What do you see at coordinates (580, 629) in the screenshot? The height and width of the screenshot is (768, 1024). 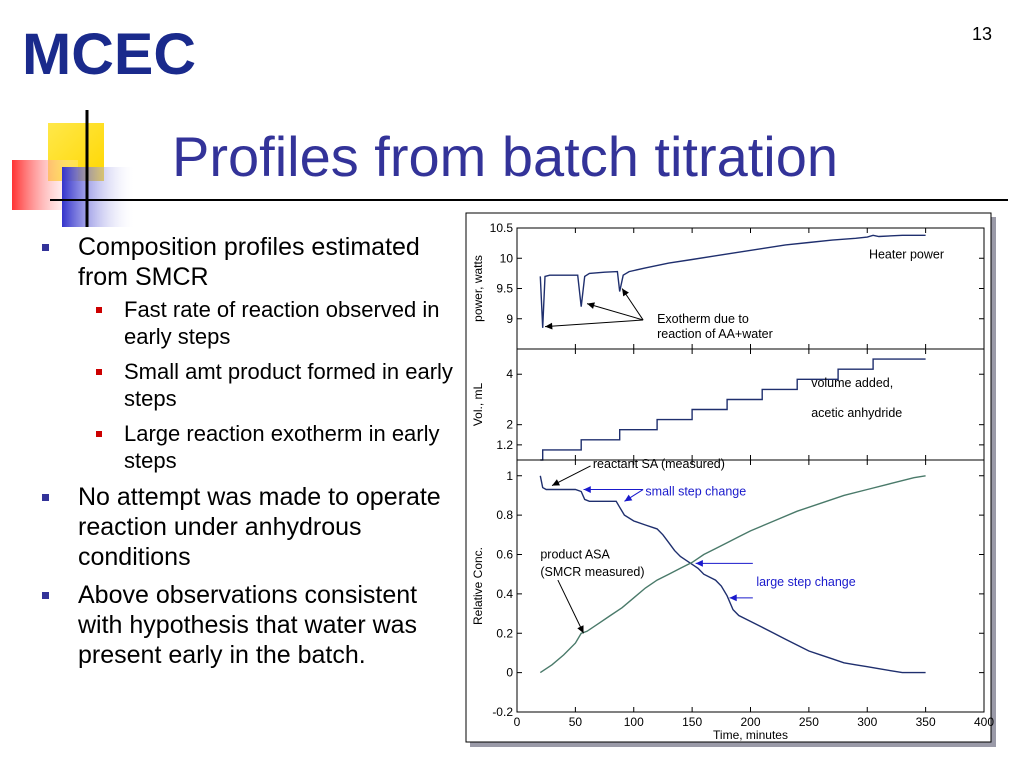 I see `product-arrow-head` at bounding box center [580, 629].